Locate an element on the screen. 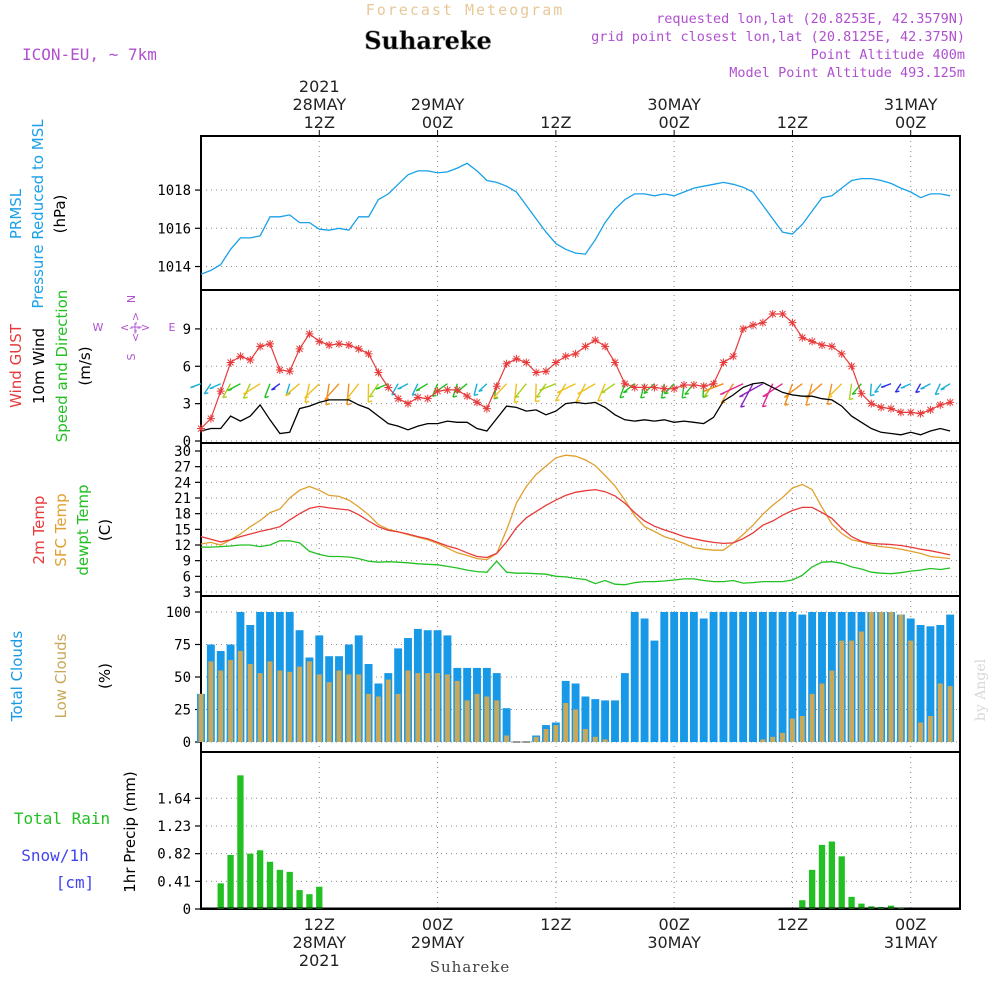 Image resolution: width=1000 pixels, height=1000 pixels. precip-legend: Total Rain is located at coordinates (62, 818).